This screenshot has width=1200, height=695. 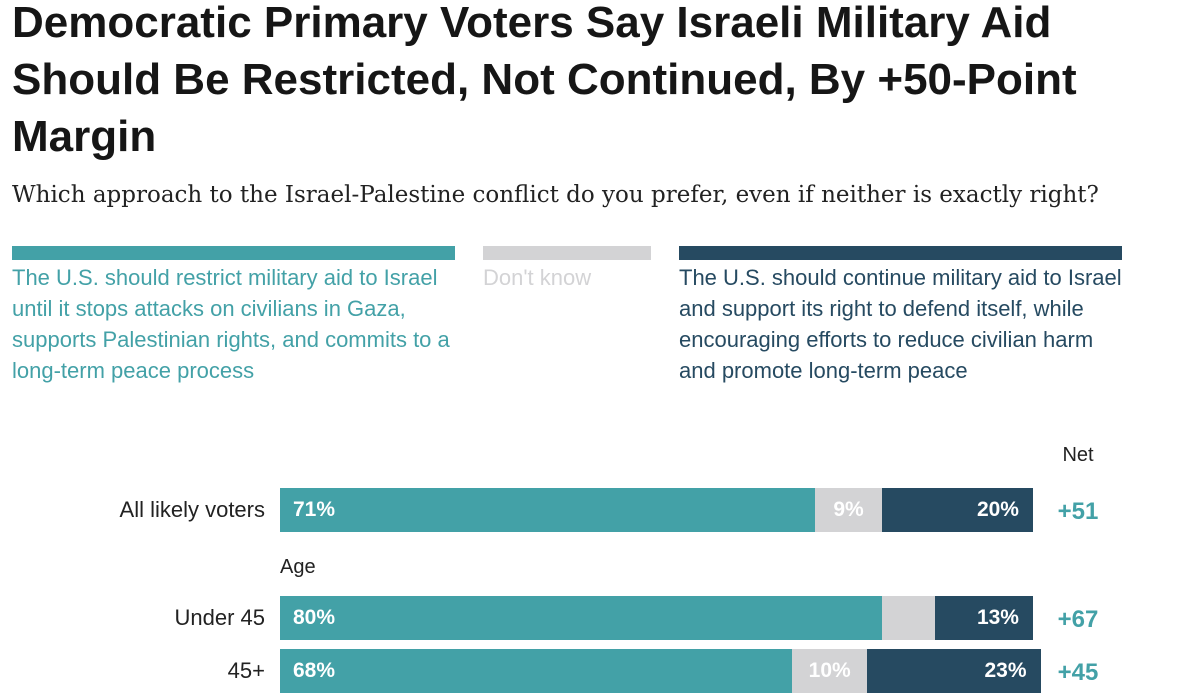 I want to click on net-value: +45, so click(x=1078, y=672).